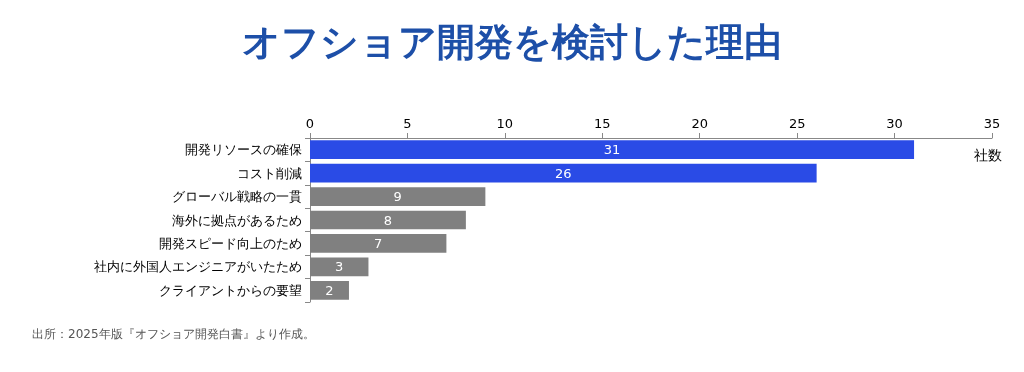 This screenshot has width=1024, height=372. Describe the element at coordinates (992, 123) in the screenshot. I see `x-tick-label: 35` at that location.